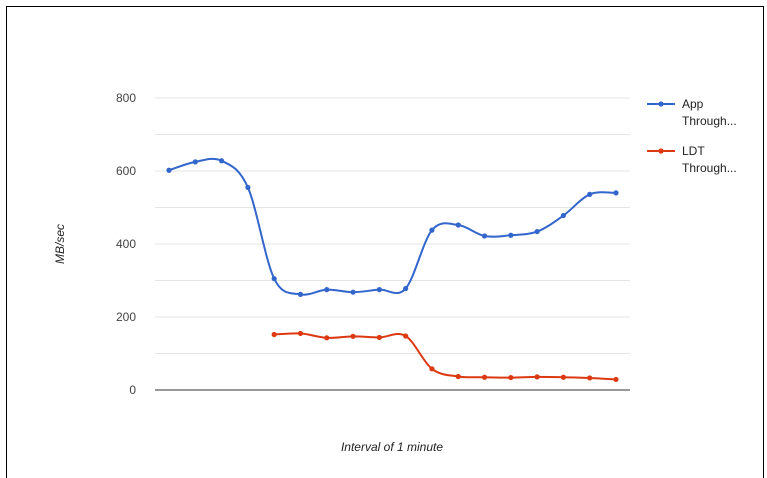  What do you see at coordinates (126, 98) in the screenshot?
I see `y-tick-label: 800` at bounding box center [126, 98].